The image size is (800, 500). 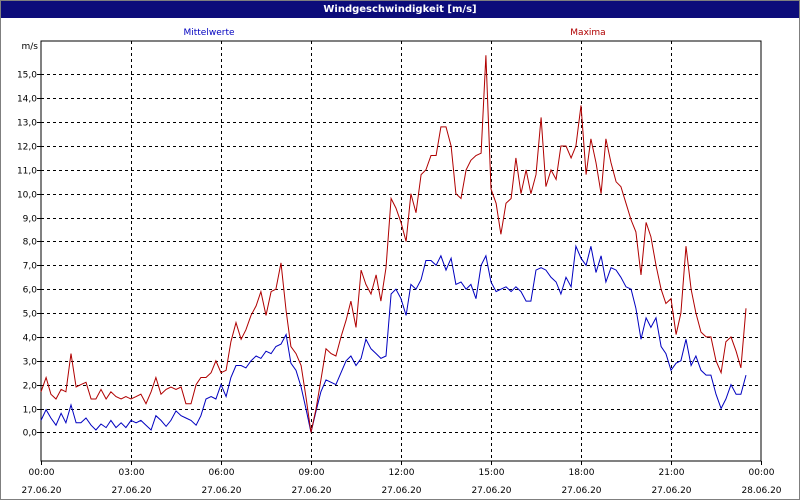 I want to click on y-tick-label: 12,0, so click(x=27, y=148).